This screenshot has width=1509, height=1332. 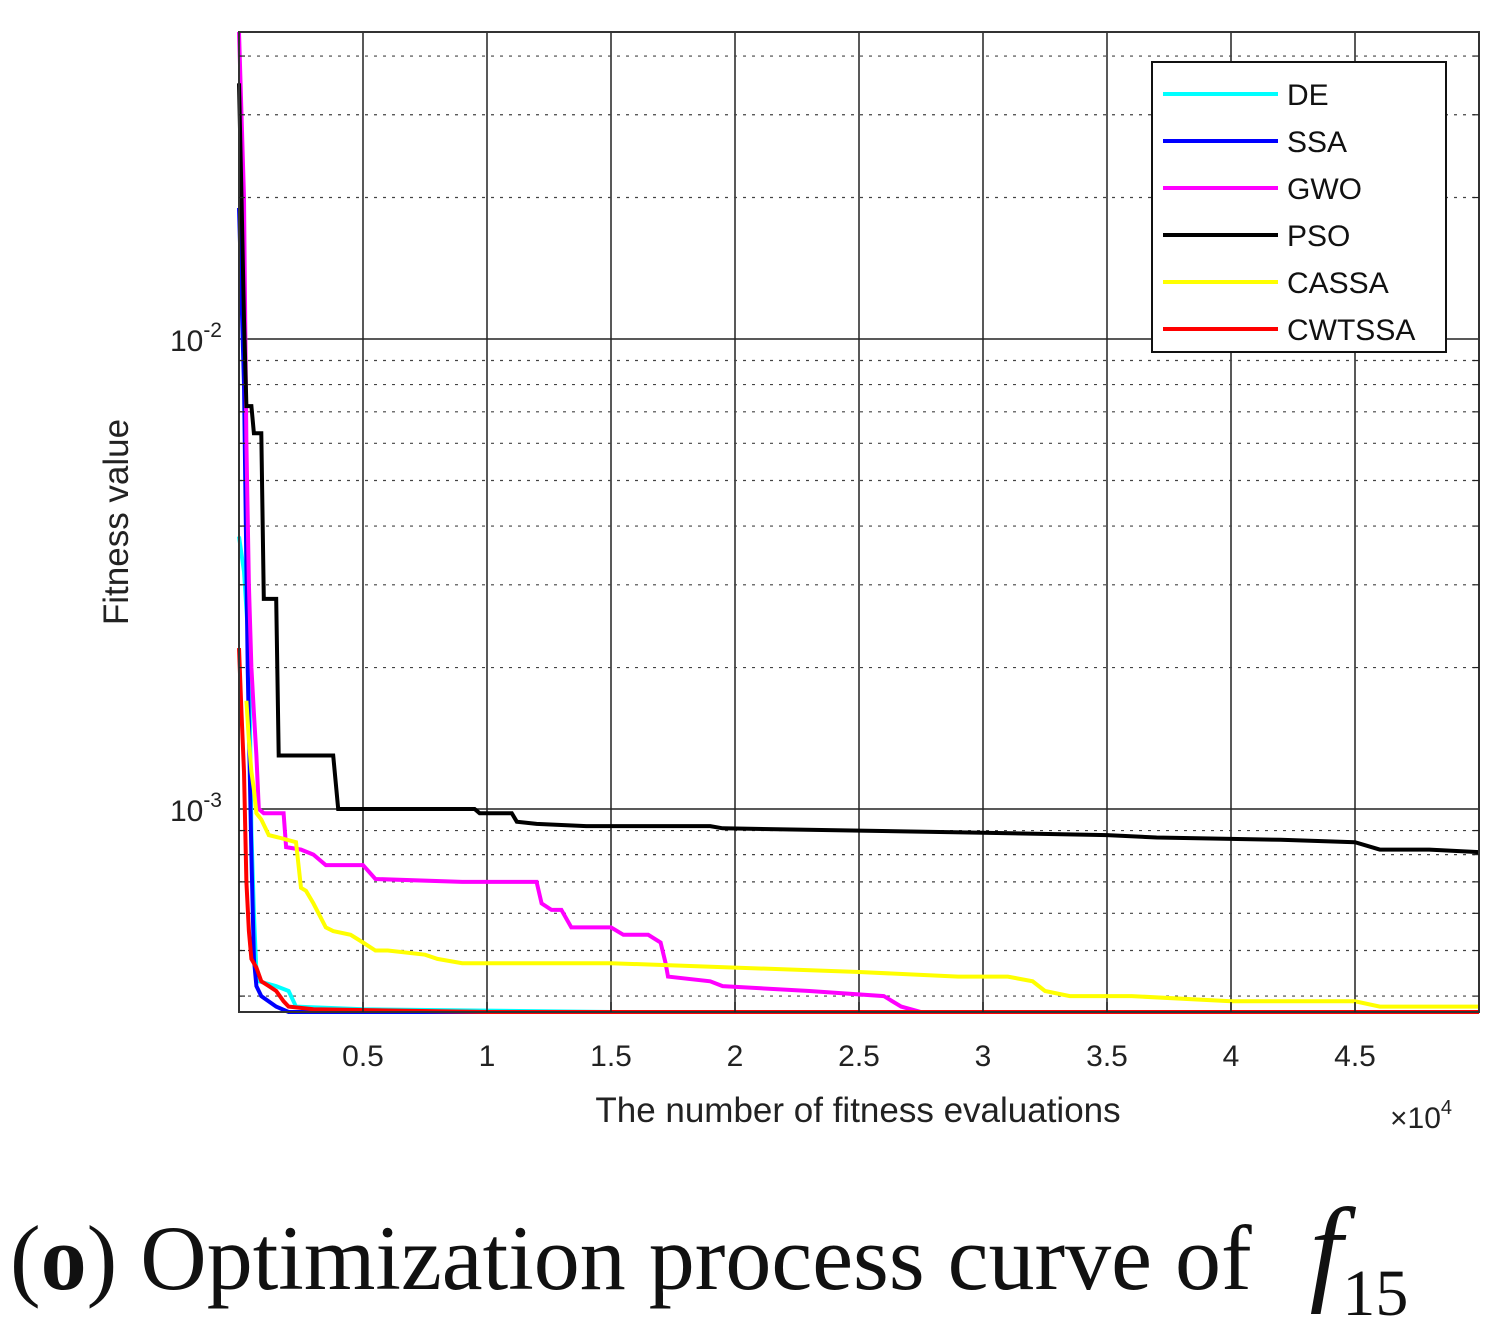 I want to click on x-tick-label: 1.5, so click(x=611, y=1056).